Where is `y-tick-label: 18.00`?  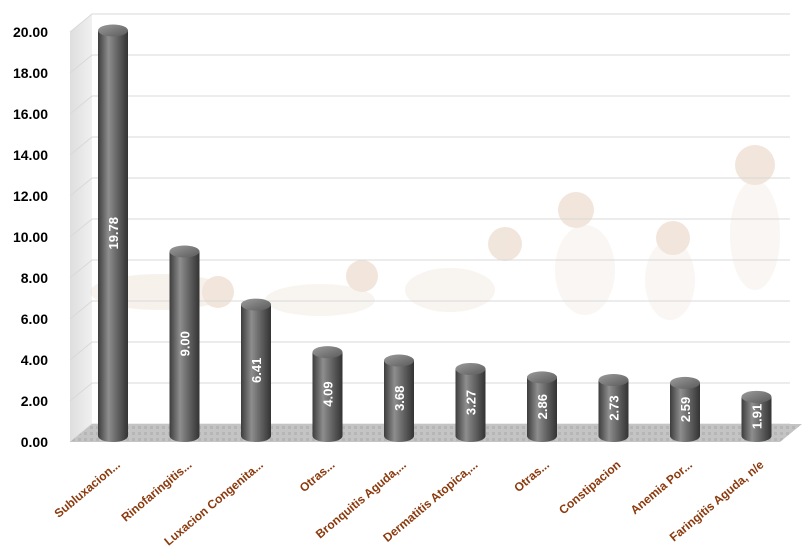 y-tick-label: 18.00 is located at coordinates (30, 73).